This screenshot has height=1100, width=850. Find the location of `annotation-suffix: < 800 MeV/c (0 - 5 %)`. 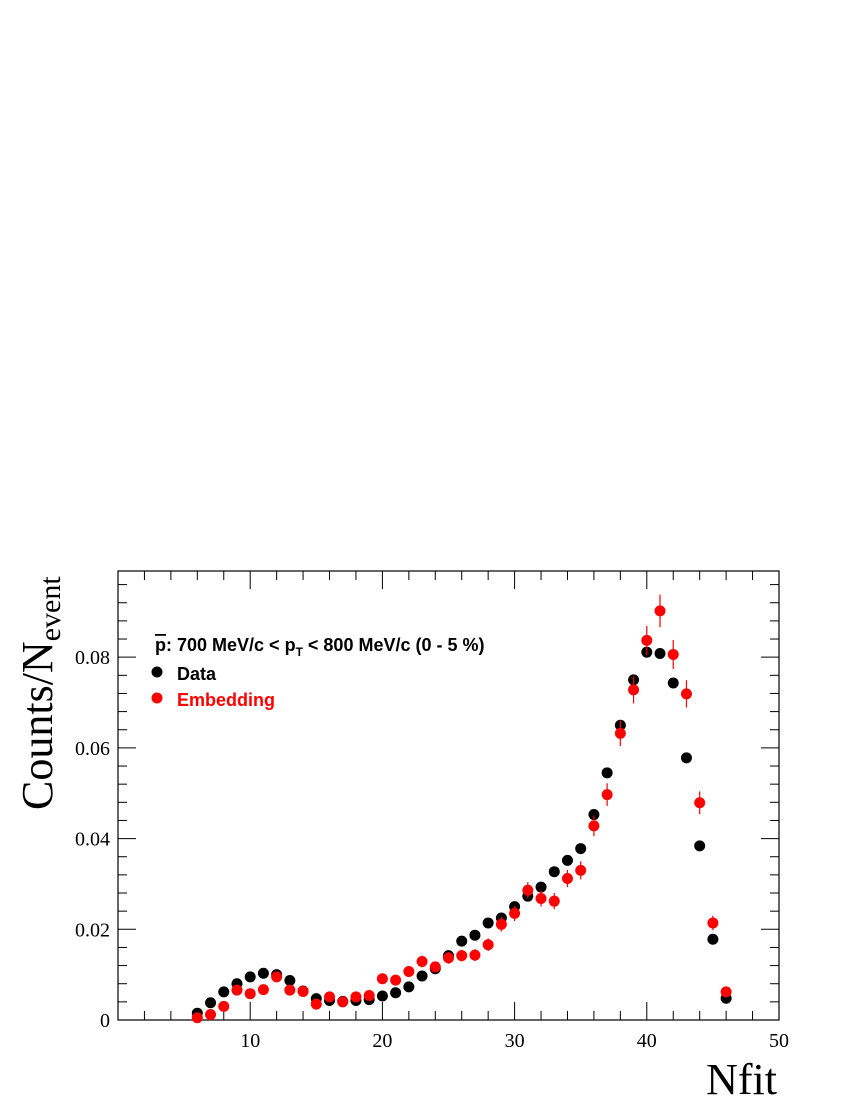

annotation-suffix: < 800 MeV/c (0 - 5 %) is located at coordinates (394, 645).